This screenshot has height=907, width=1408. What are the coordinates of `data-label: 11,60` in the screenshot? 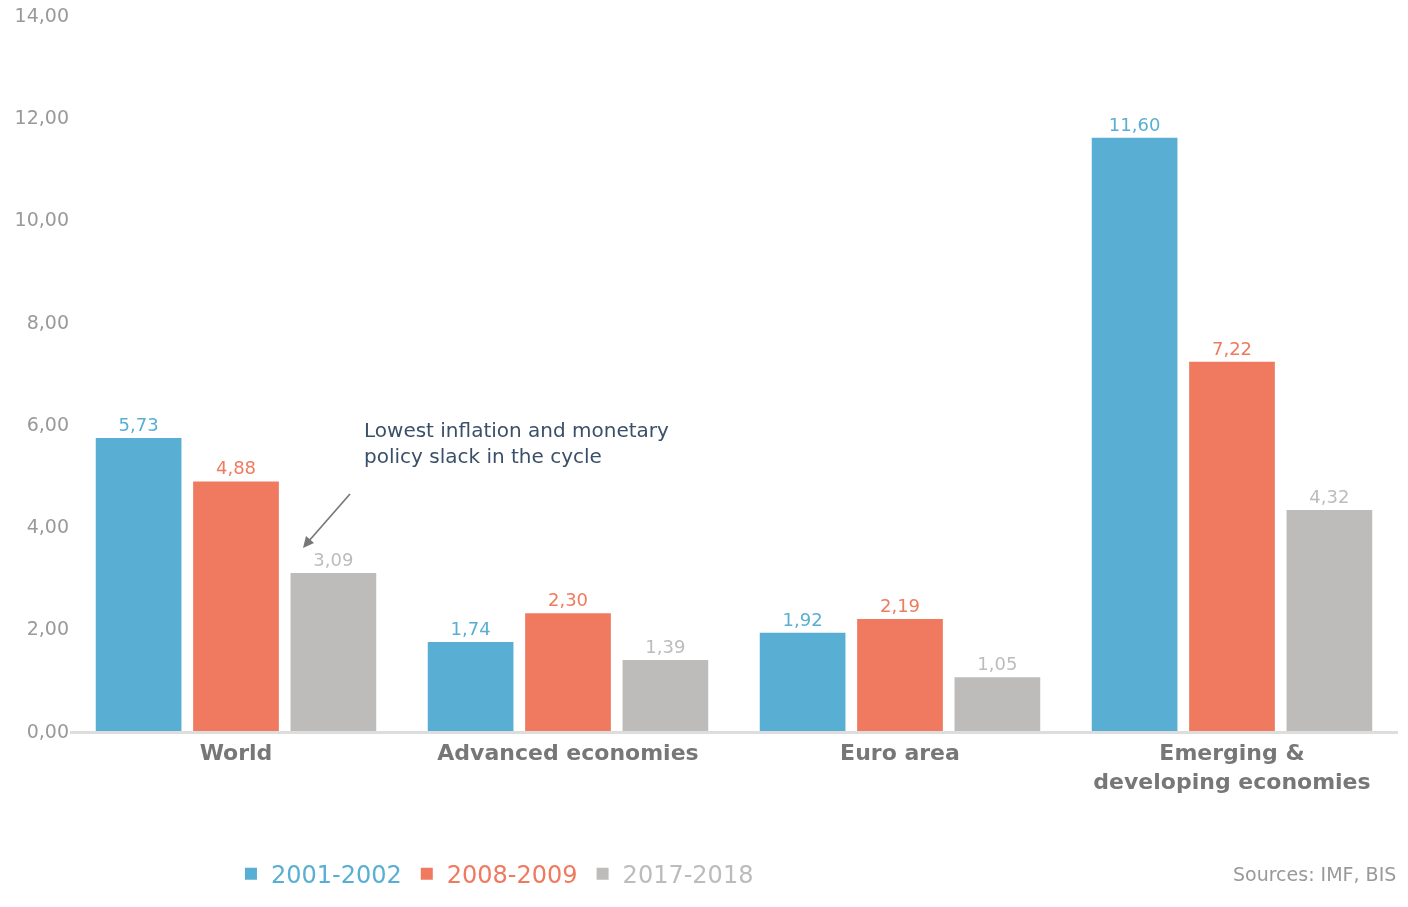 It's located at (1134, 124).